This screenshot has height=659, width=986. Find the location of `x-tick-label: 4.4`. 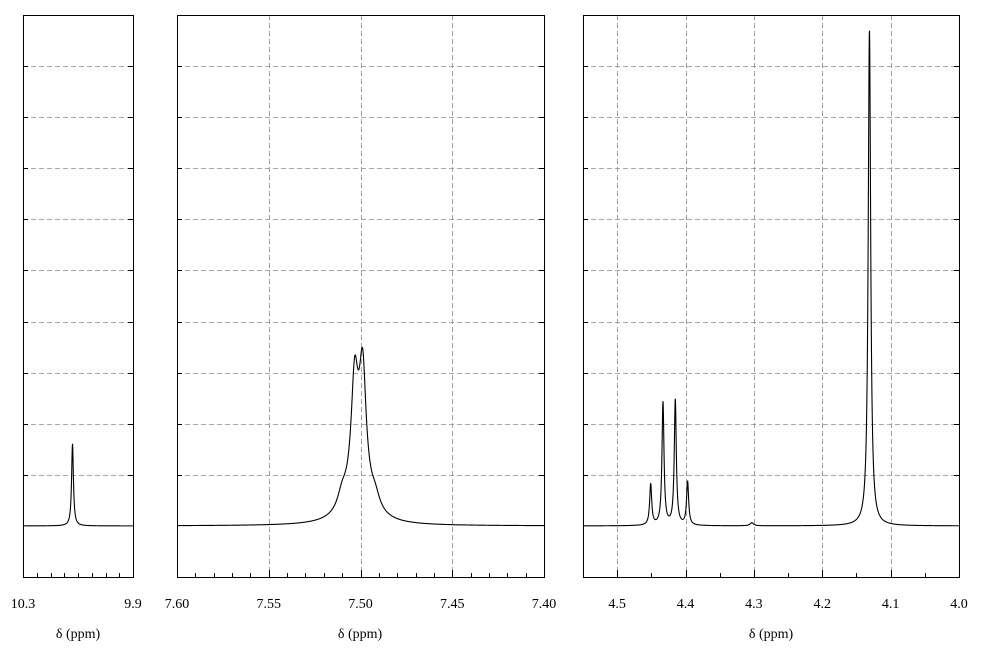

x-tick-label: 4.4 is located at coordinates (686, 604).